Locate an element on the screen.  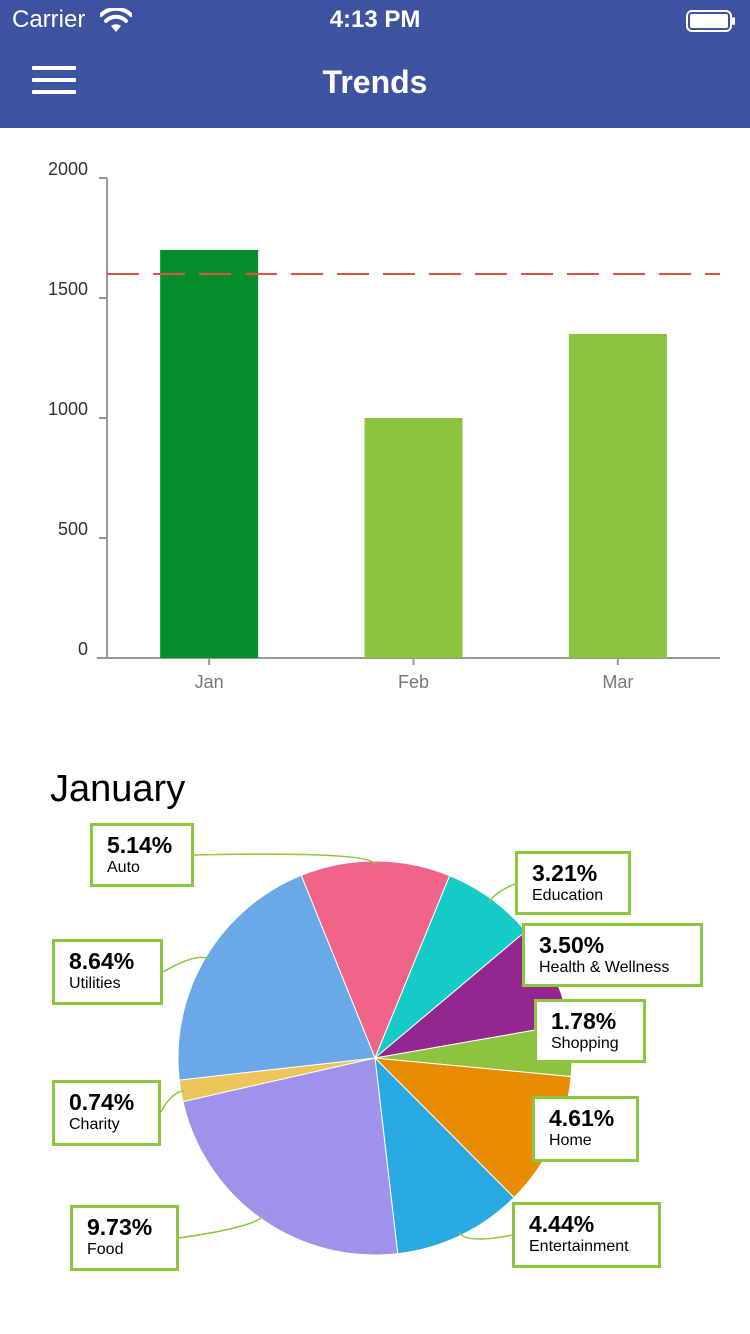
pie-label-entertainment: 4.44% Entertainment is located at coordinates (586, 1235).